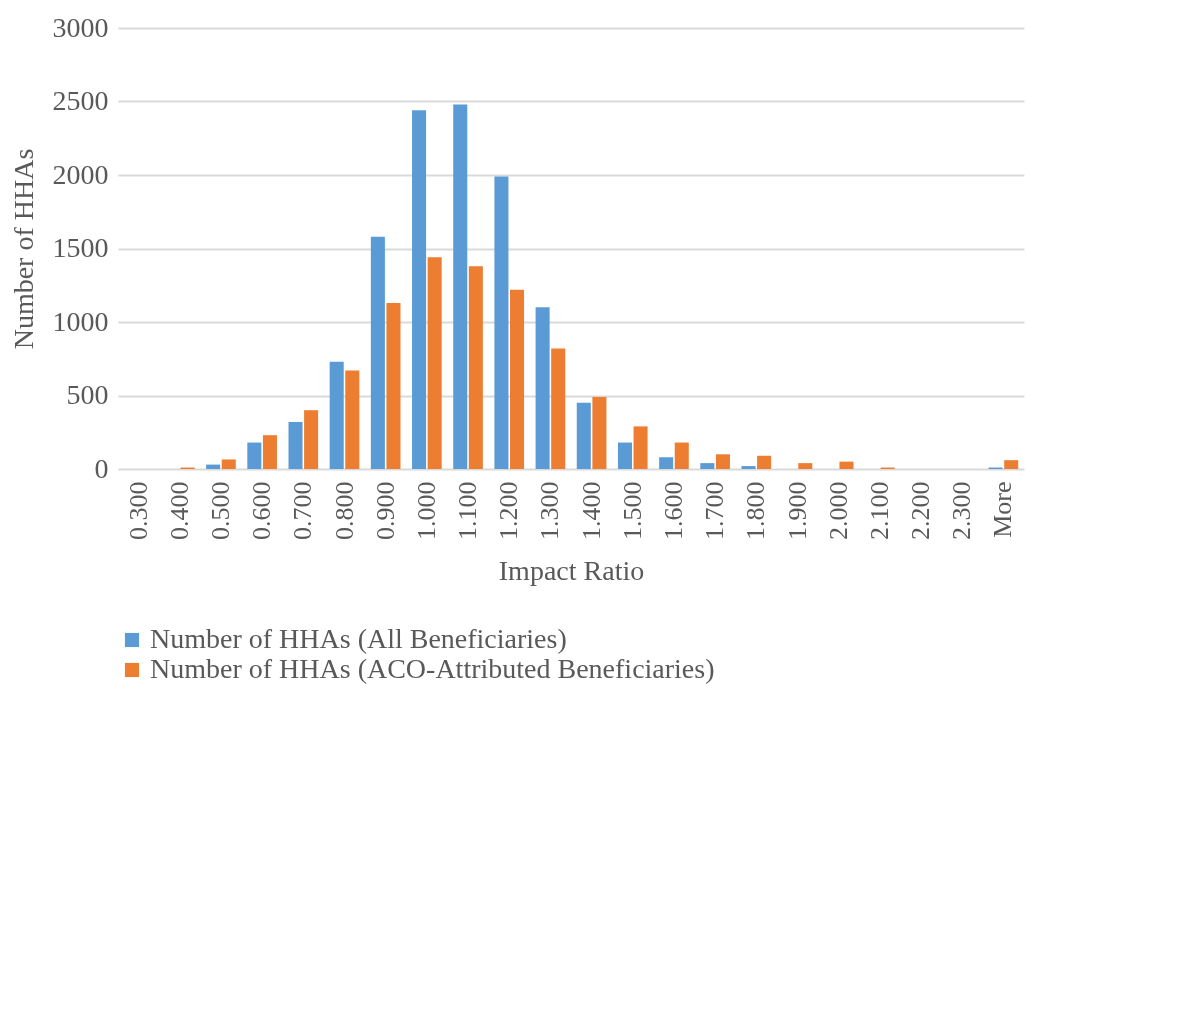 This screenshot has height=1019, width=1198. Describe the element at coordinates (80, 247) in the screenshot. I see `y-tick-label: 1500` at that location.